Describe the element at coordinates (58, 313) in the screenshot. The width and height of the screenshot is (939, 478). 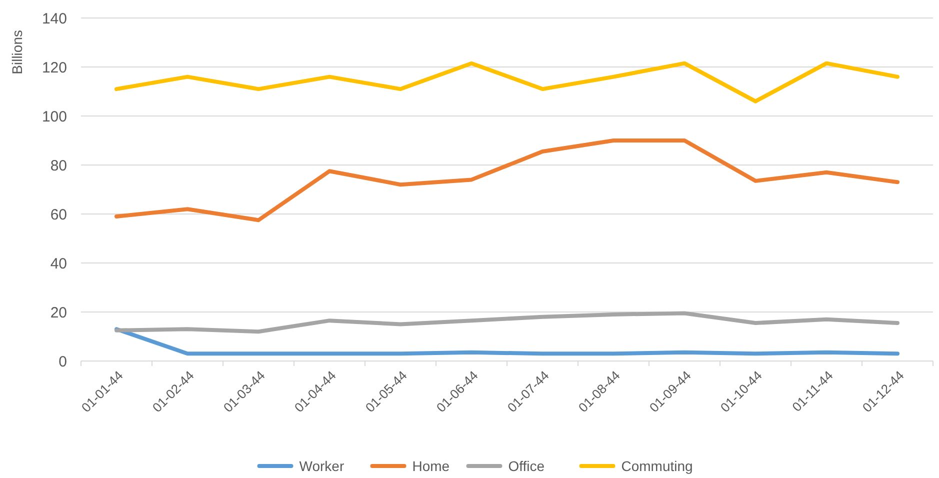
I see `y-tick-label: 20` at that location.